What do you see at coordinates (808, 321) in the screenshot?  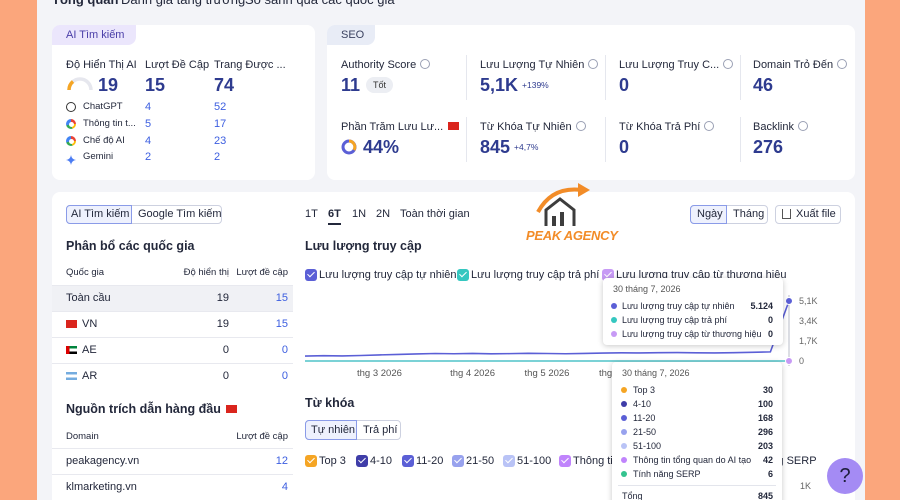 I see `y-tick-label: 3,4K` at bounding box center [808, 321].